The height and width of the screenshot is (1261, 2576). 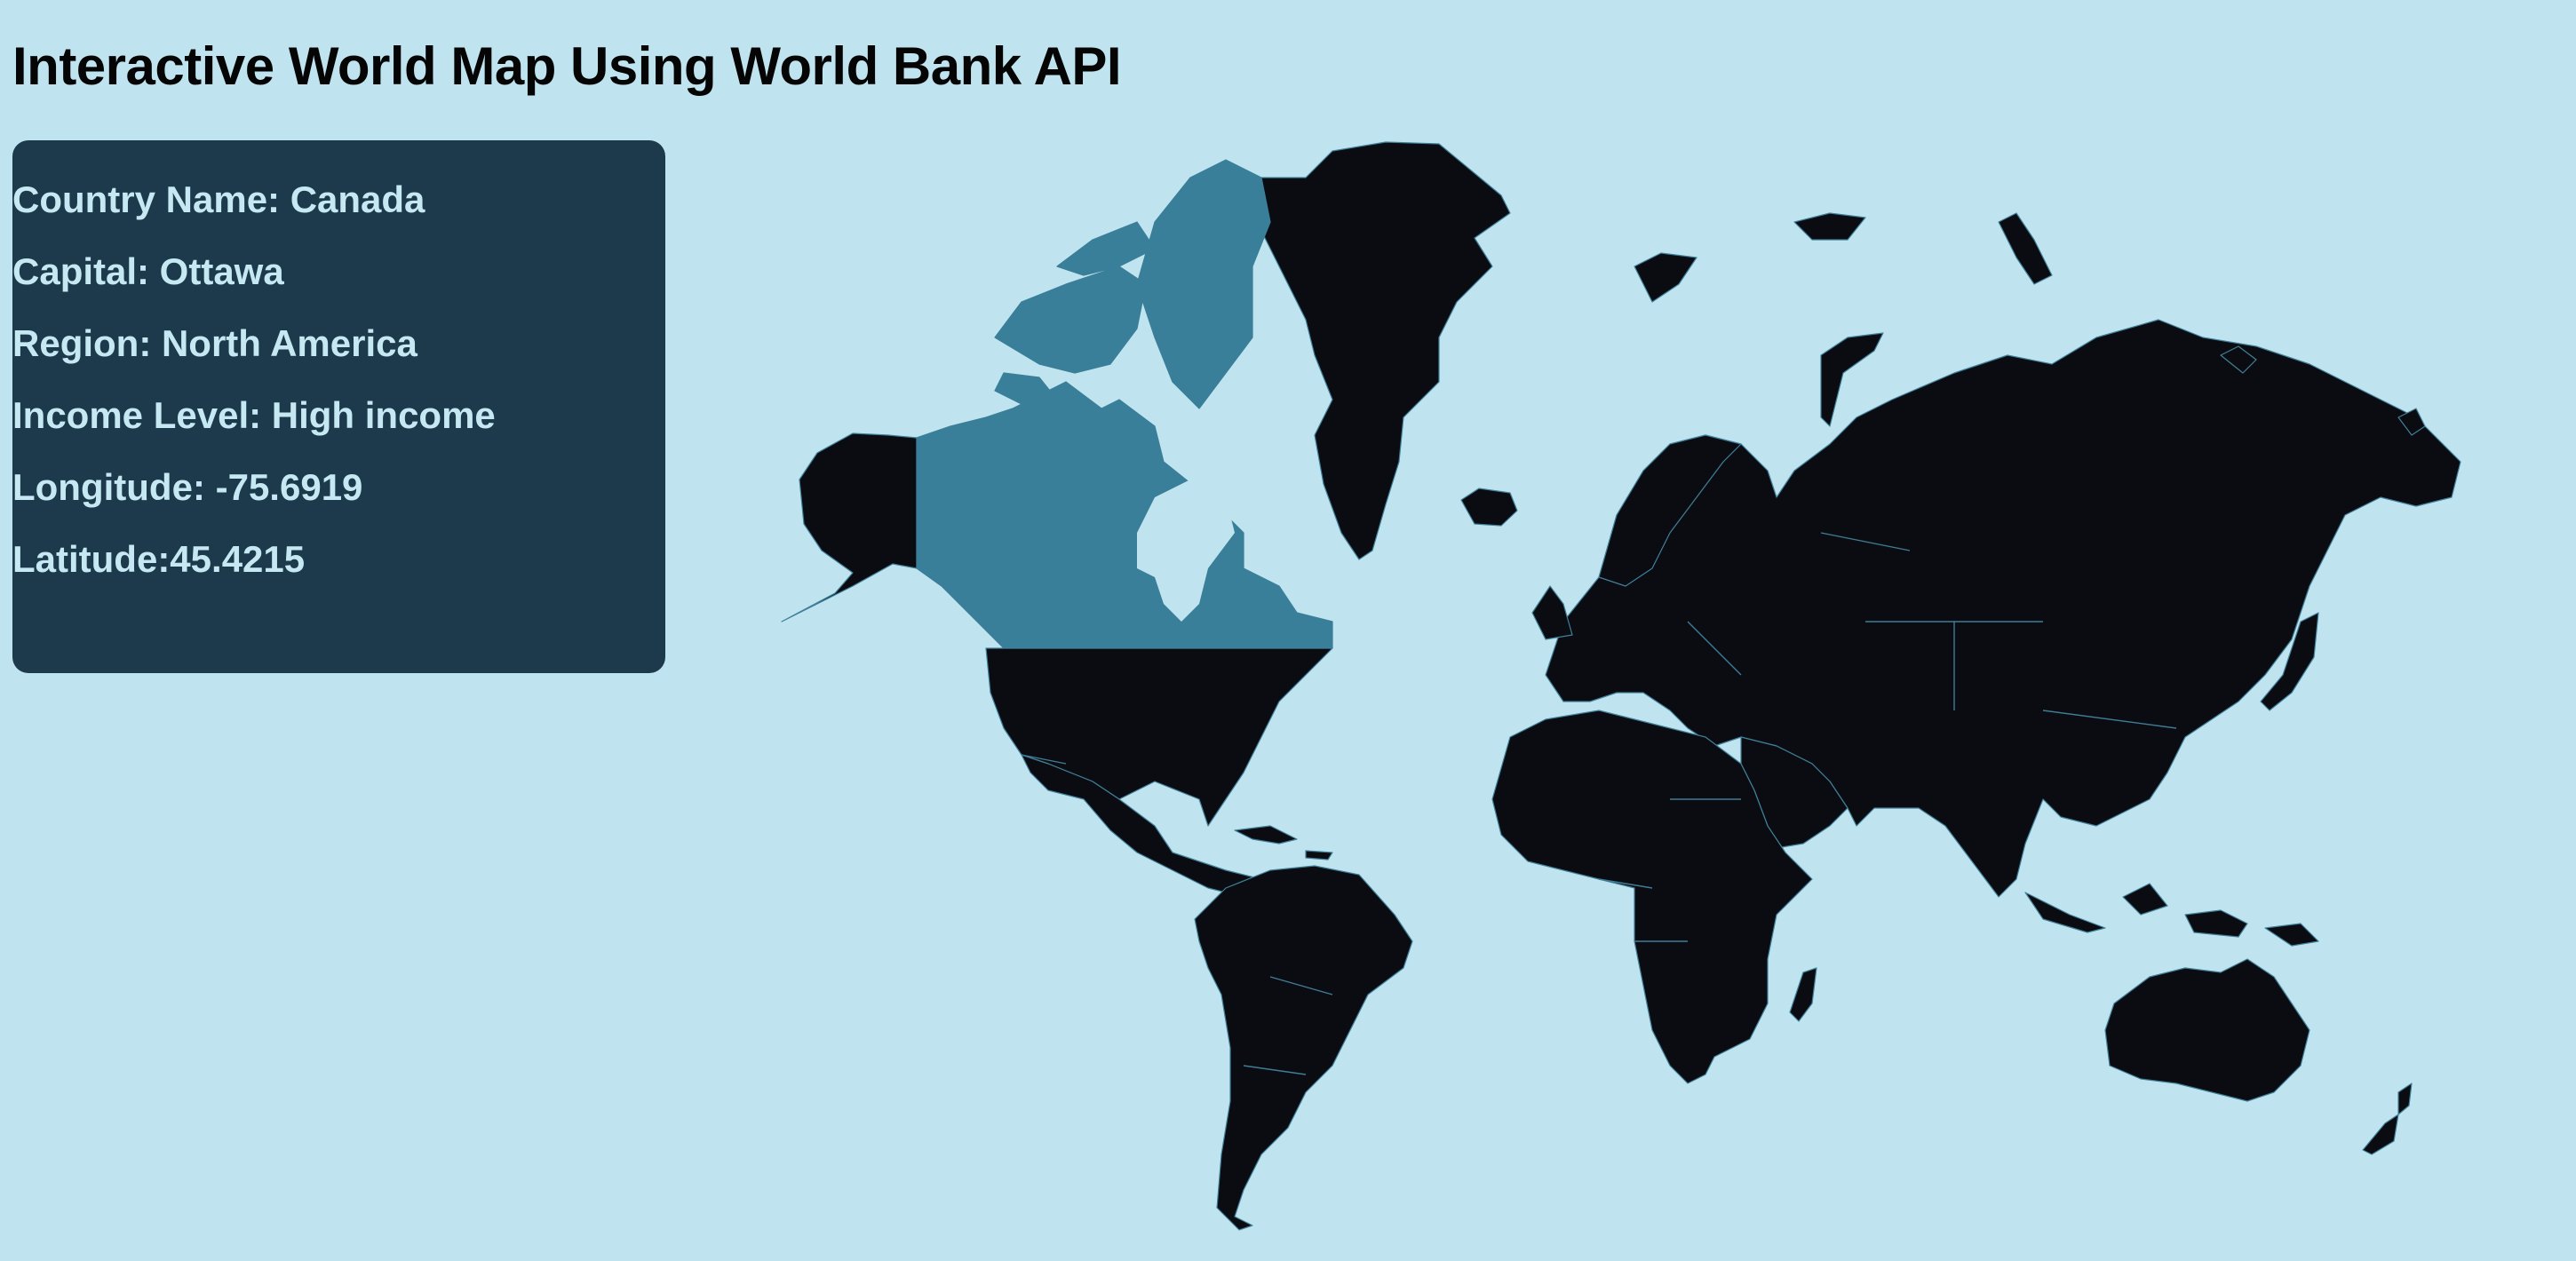 What do you see at coordinates (1303, 1048) in the screenshot?
I see `country-south-america` at bounding box center [1303, 1048].